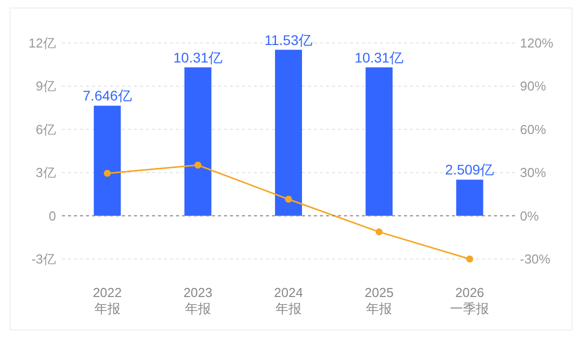 The image size is (584, 342). What do you see at coordinates (535, 259) in the screenshot?
I see `y2-tick-label: -30%` at bounding box center [535, 259].